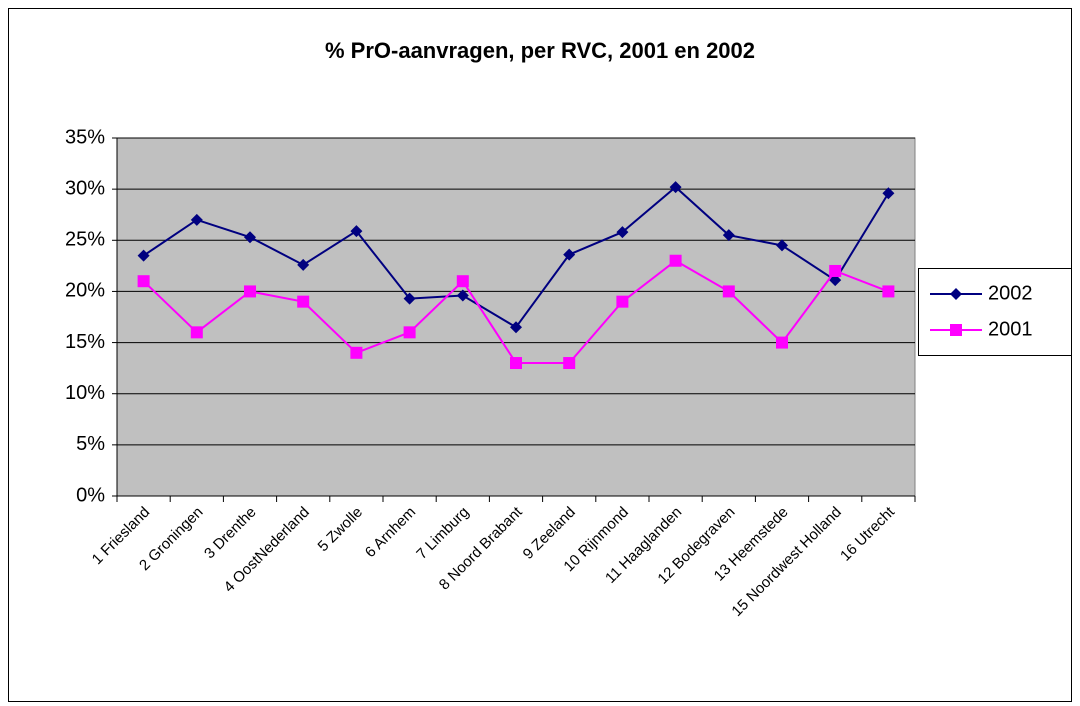  What do you see at coordinates (85, 291) in the screenshot?
I see `y-tick-label: 20%` at bounding box center [85, 291].